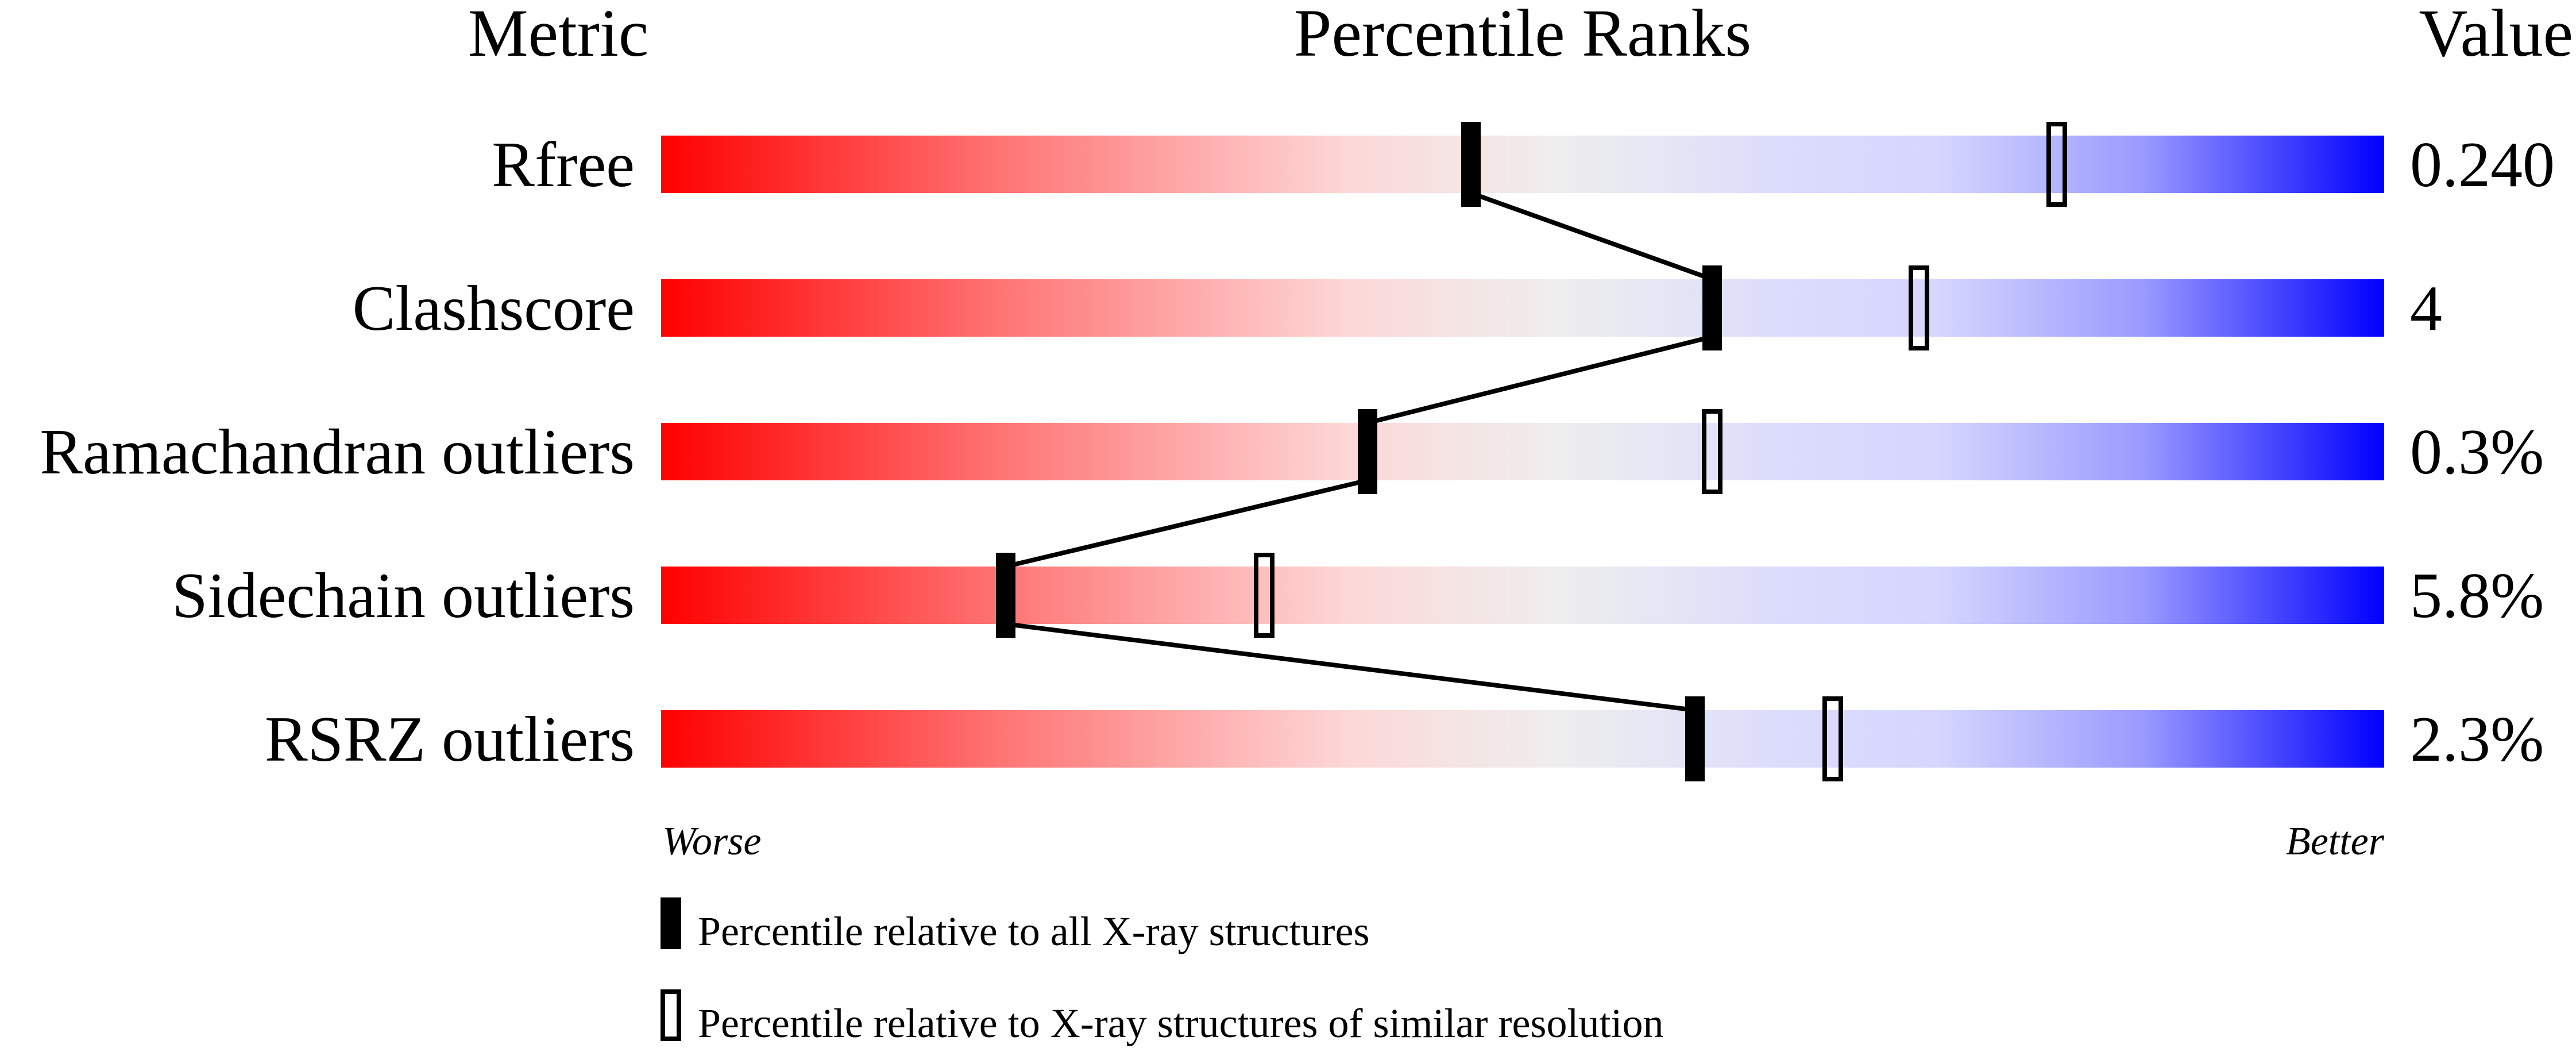  I want to click on metric-label: Sidechain outliers, so click(403, 595).